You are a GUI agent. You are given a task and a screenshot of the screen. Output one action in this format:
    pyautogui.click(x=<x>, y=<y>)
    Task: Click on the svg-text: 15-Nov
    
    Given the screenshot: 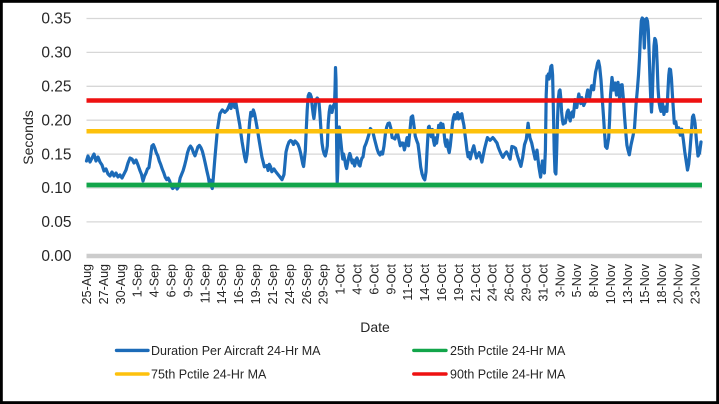 What is the action you would take?
    pyautogui.click(x=645, y=283)
    